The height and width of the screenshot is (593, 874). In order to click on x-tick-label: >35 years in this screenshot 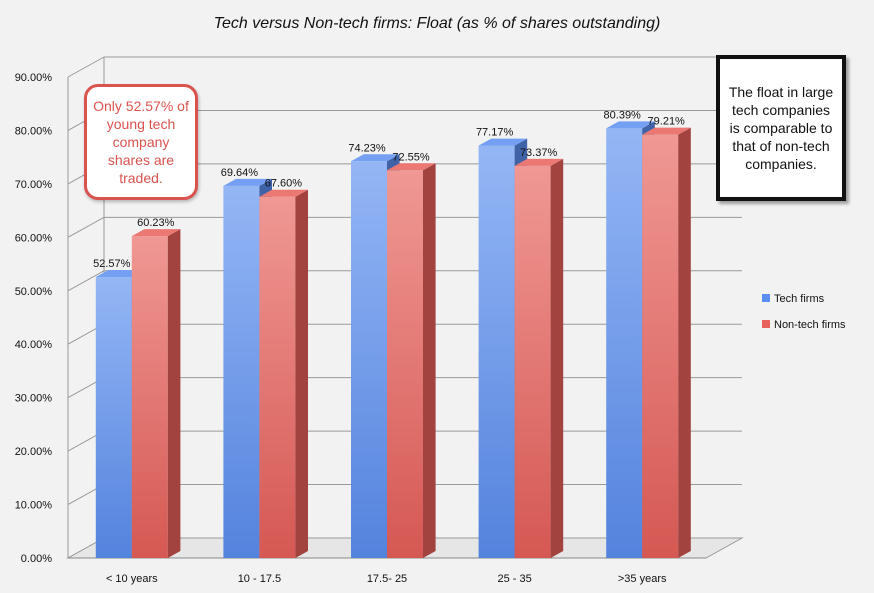, I will do `click(642, 579)`.